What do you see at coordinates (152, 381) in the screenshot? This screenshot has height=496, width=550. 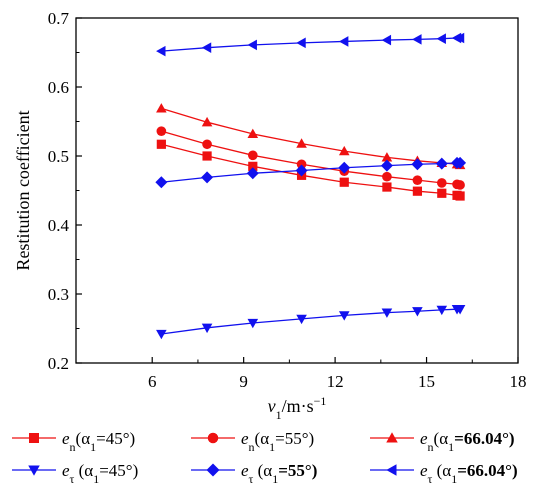 I see `x-tick-label: 6` at bounding box center [152, 381].